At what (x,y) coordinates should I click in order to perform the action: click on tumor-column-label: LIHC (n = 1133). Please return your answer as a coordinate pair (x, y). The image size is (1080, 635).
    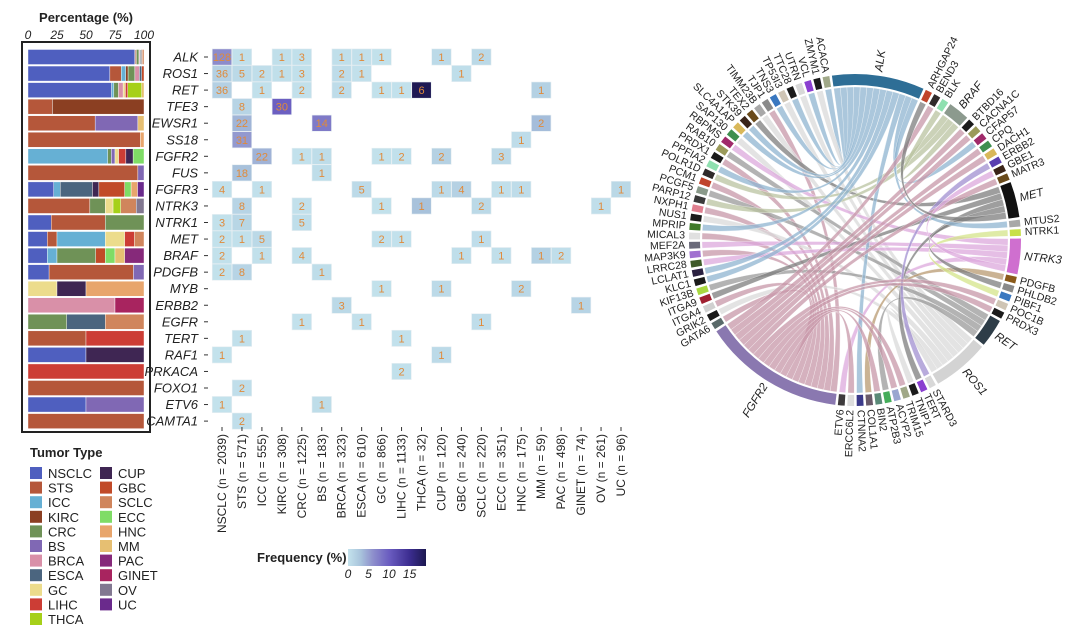
    Looking at the image, I should click on (402, 476).